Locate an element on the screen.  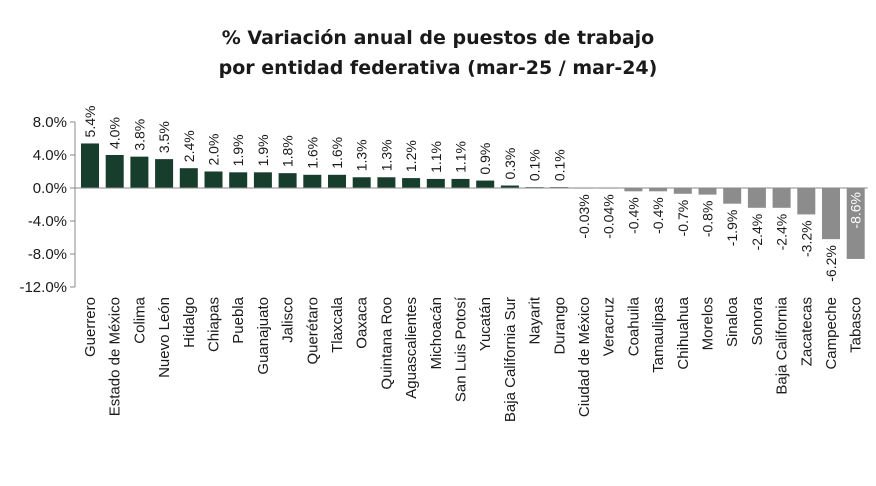
y-tick-label: 0.0% is located at coordinates (50, 188).